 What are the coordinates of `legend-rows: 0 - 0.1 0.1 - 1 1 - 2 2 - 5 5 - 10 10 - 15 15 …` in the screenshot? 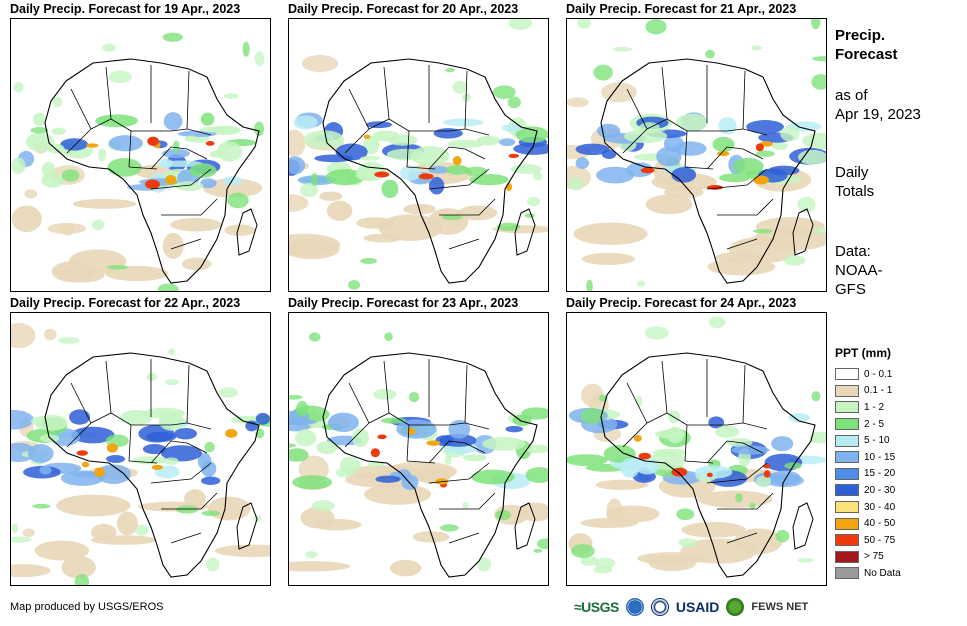 It's located at (892, 474).